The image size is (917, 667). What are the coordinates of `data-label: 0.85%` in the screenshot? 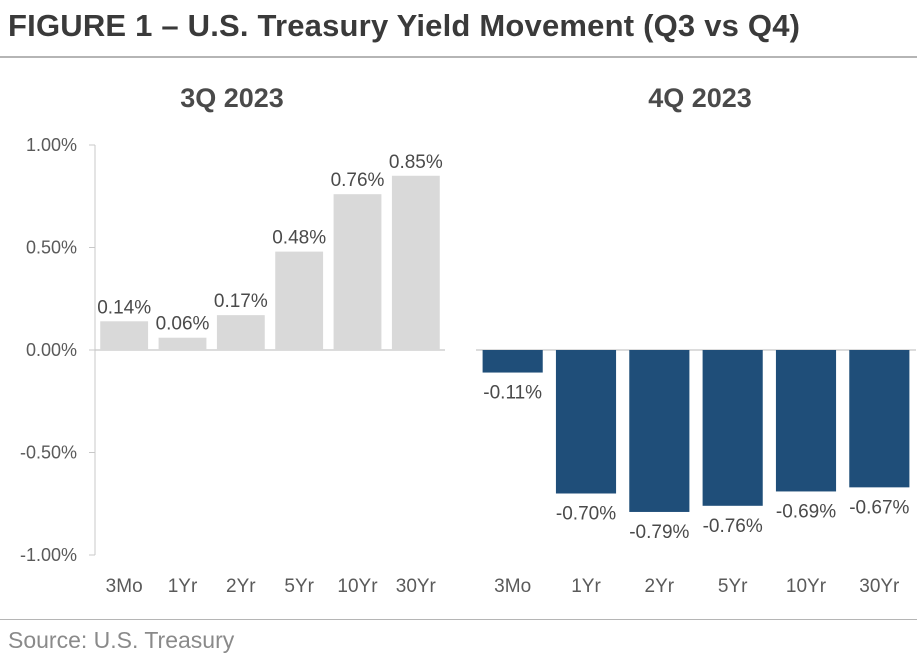 It's located at (416, 162).